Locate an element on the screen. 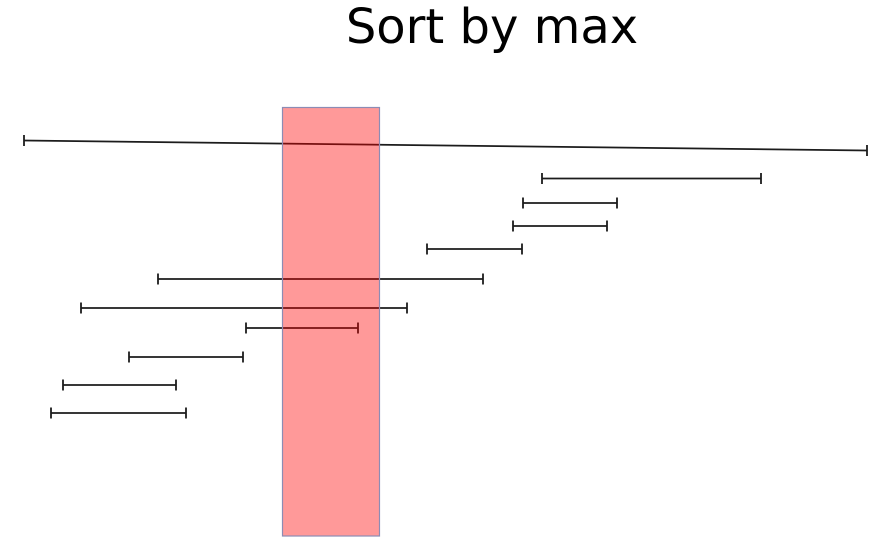 Image resolution: width=892 pixels, height=538 pixels. highlight-band is located at coordinates (331, 321).